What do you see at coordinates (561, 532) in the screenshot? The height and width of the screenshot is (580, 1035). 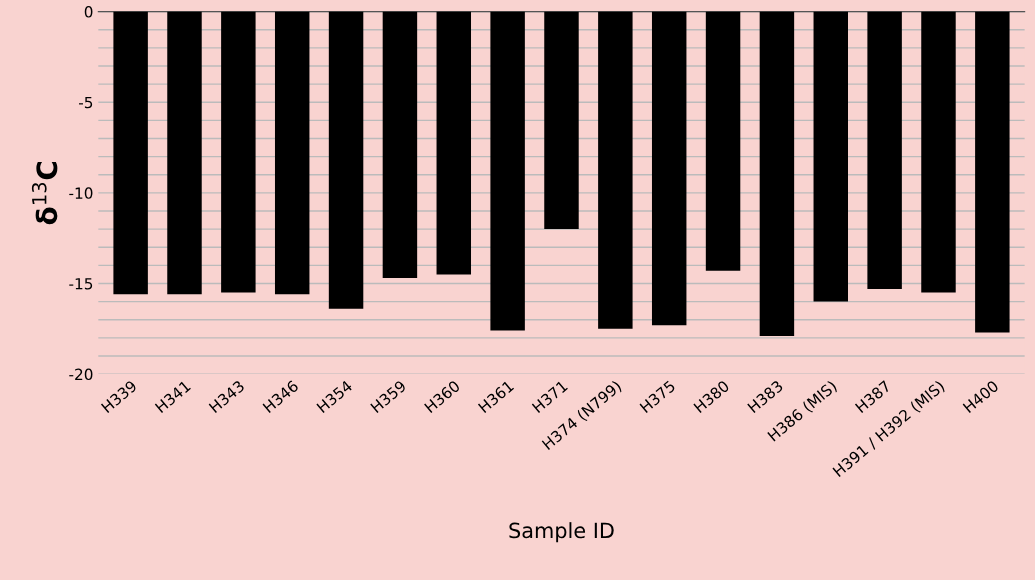 I see `x-axis-title: Sample ID` at bounding box center [561, 532].